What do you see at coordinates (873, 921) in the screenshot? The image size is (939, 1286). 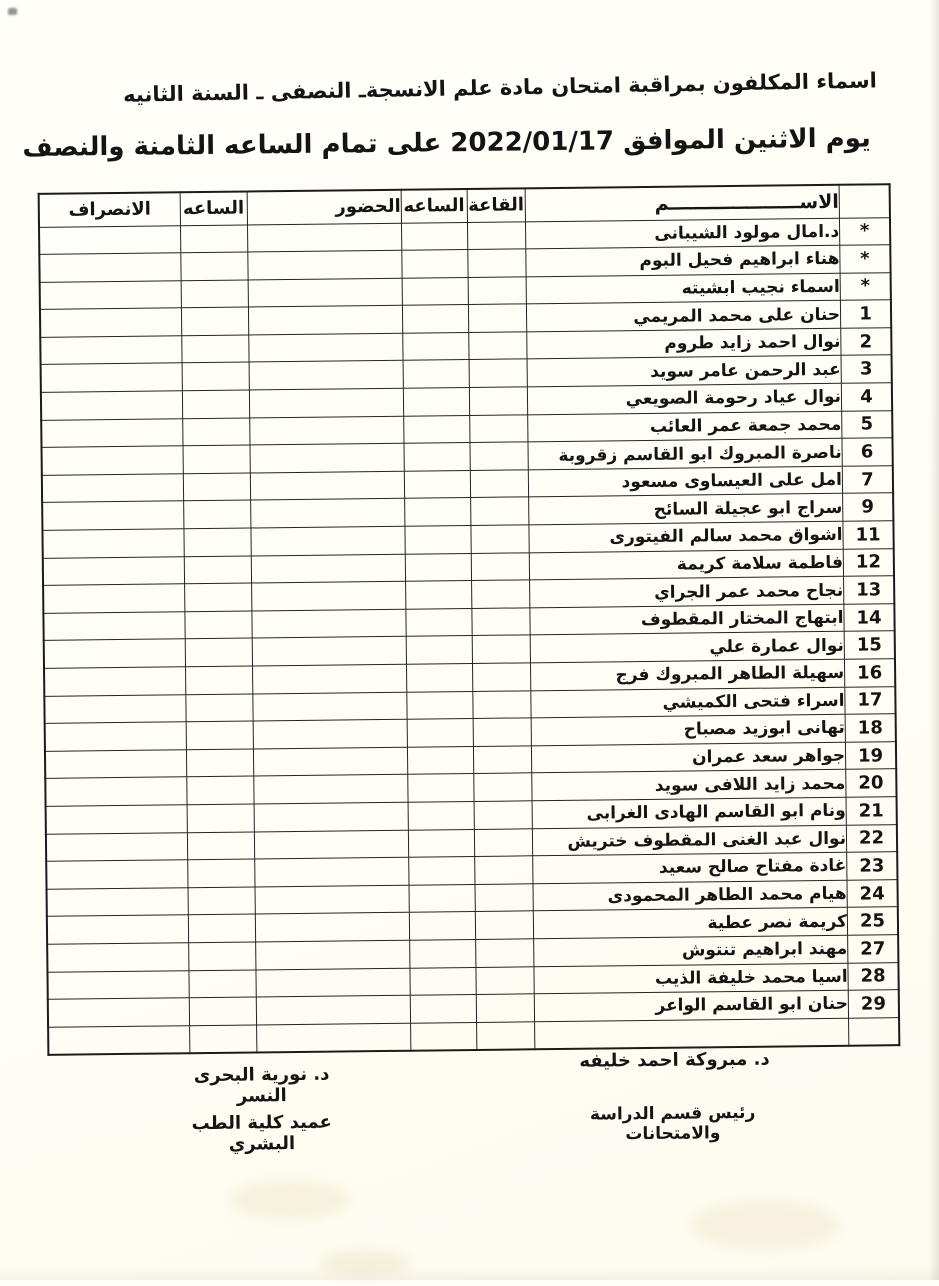 I see `row-number: 25` at bounding box center [873, 921].